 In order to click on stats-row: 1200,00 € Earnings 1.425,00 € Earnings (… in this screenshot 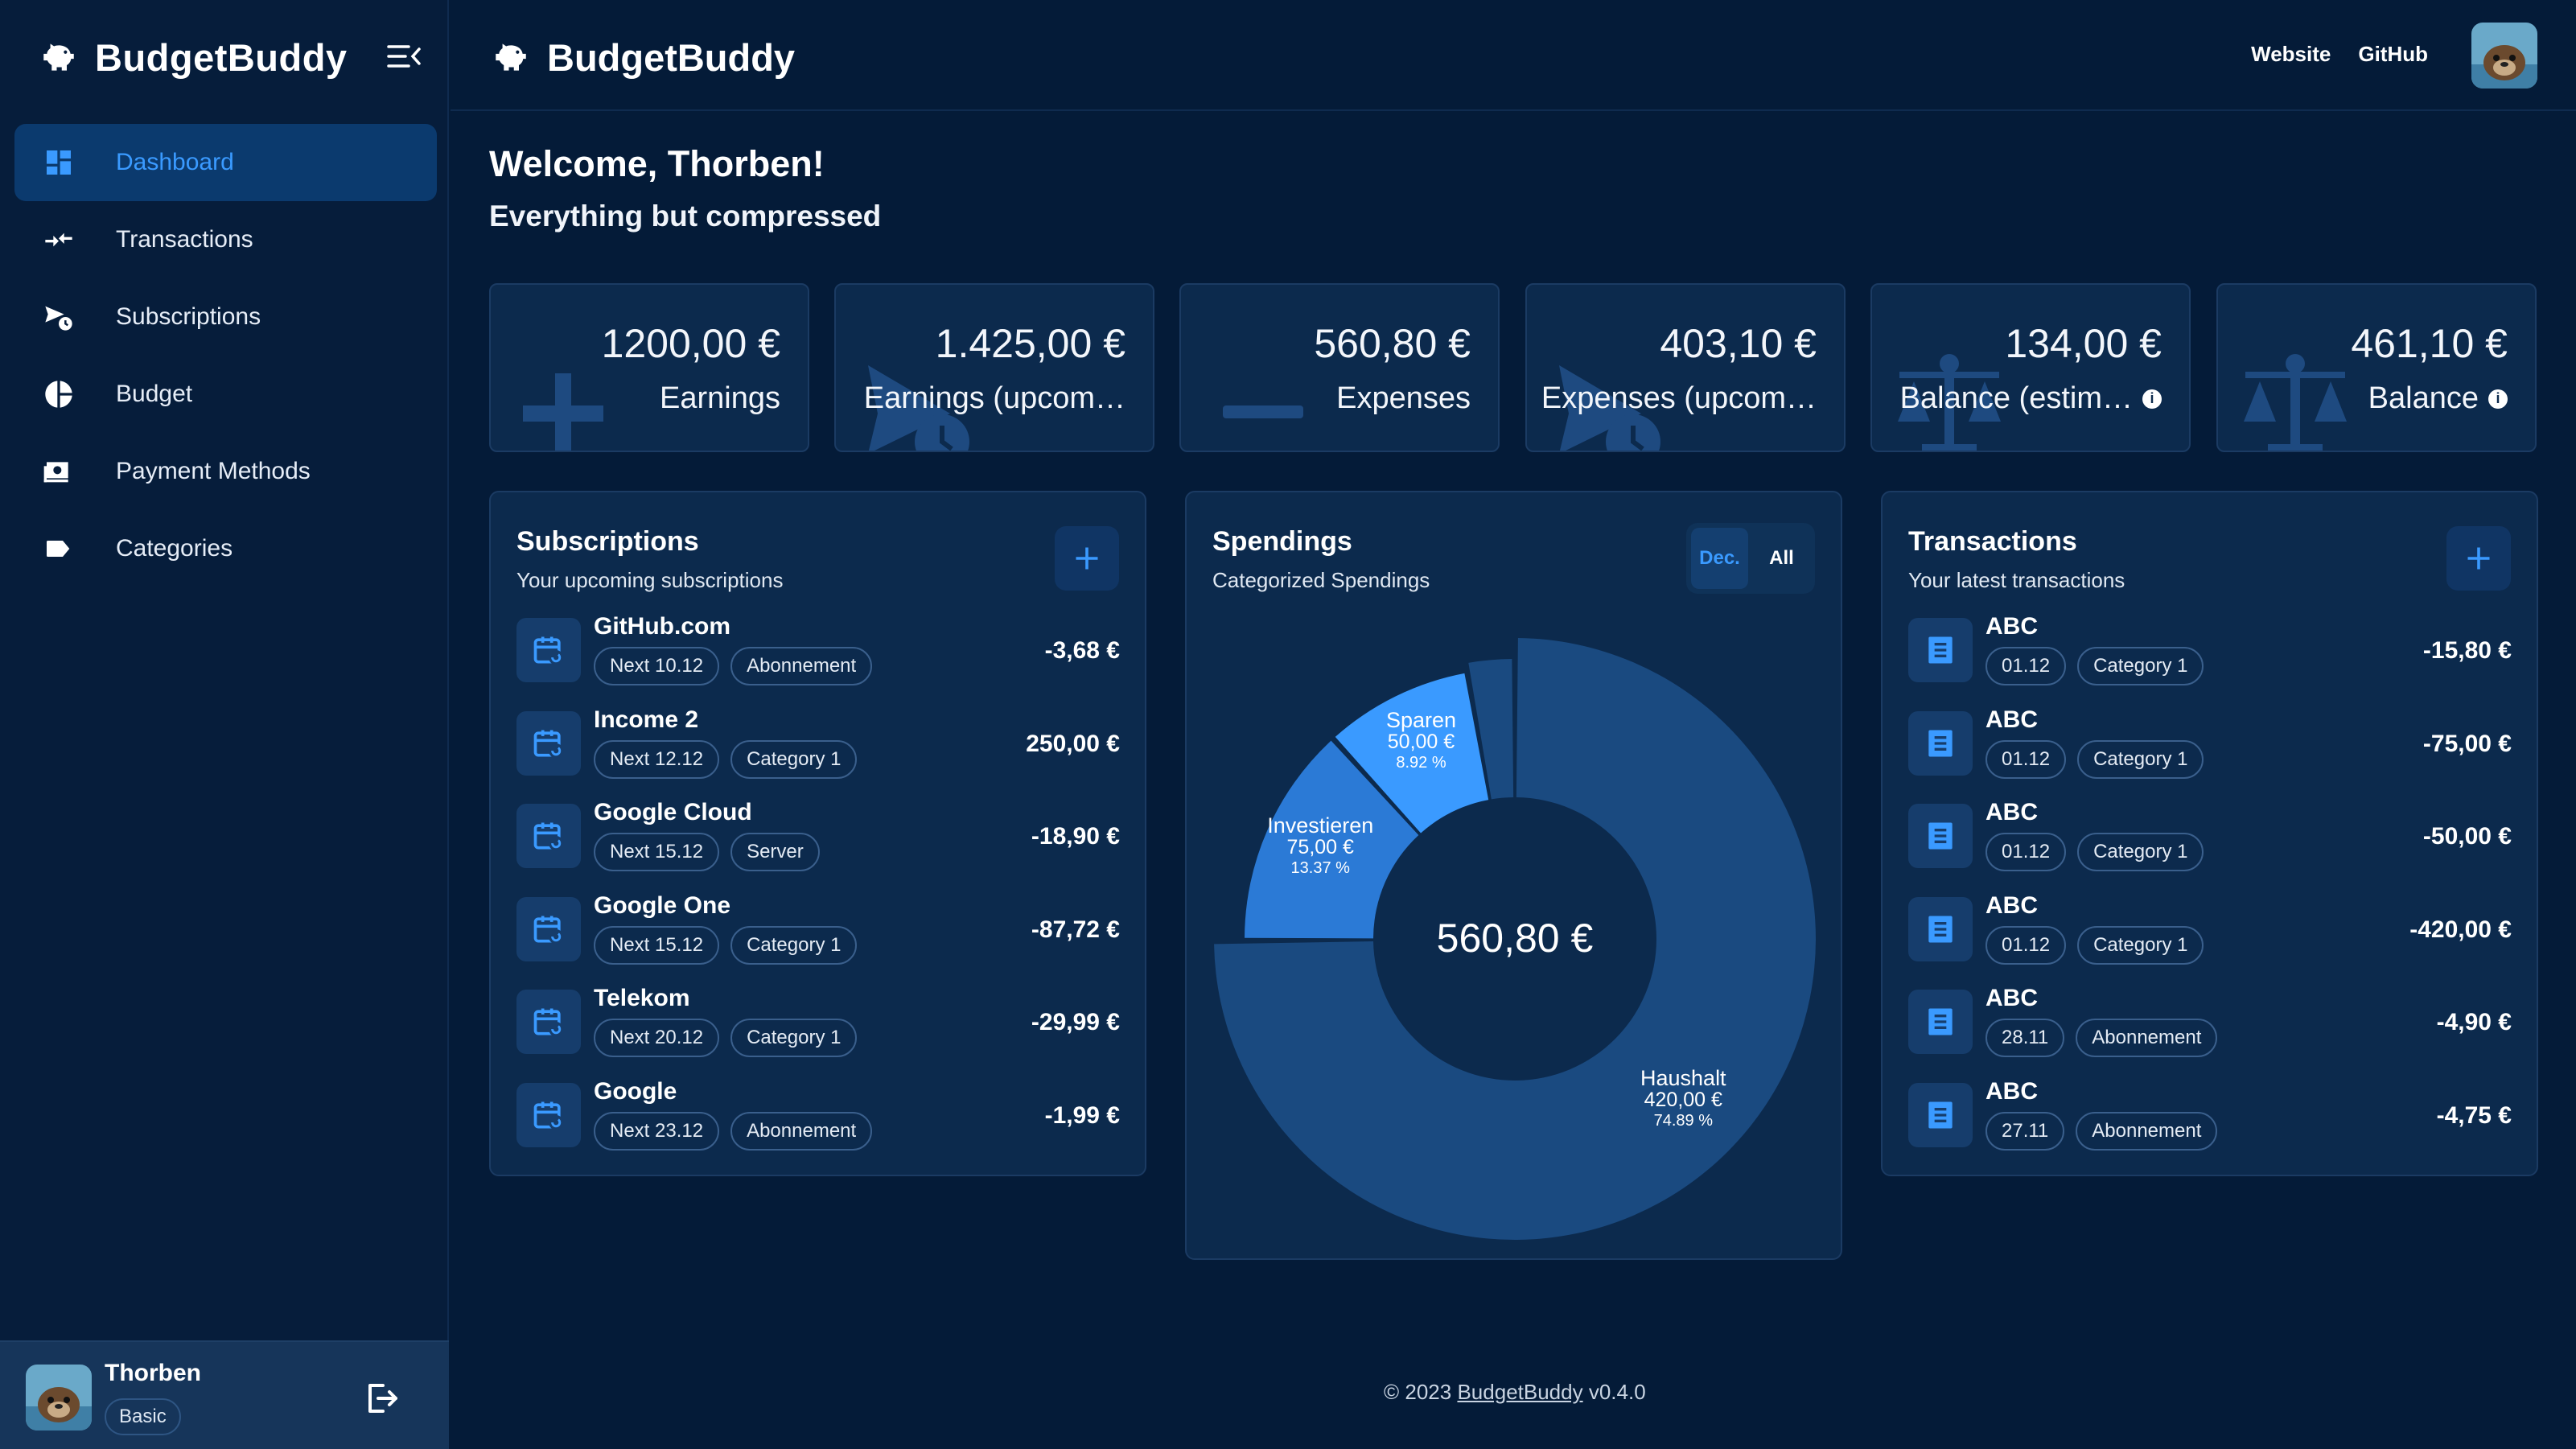, I will do `click(1513, 367)`.